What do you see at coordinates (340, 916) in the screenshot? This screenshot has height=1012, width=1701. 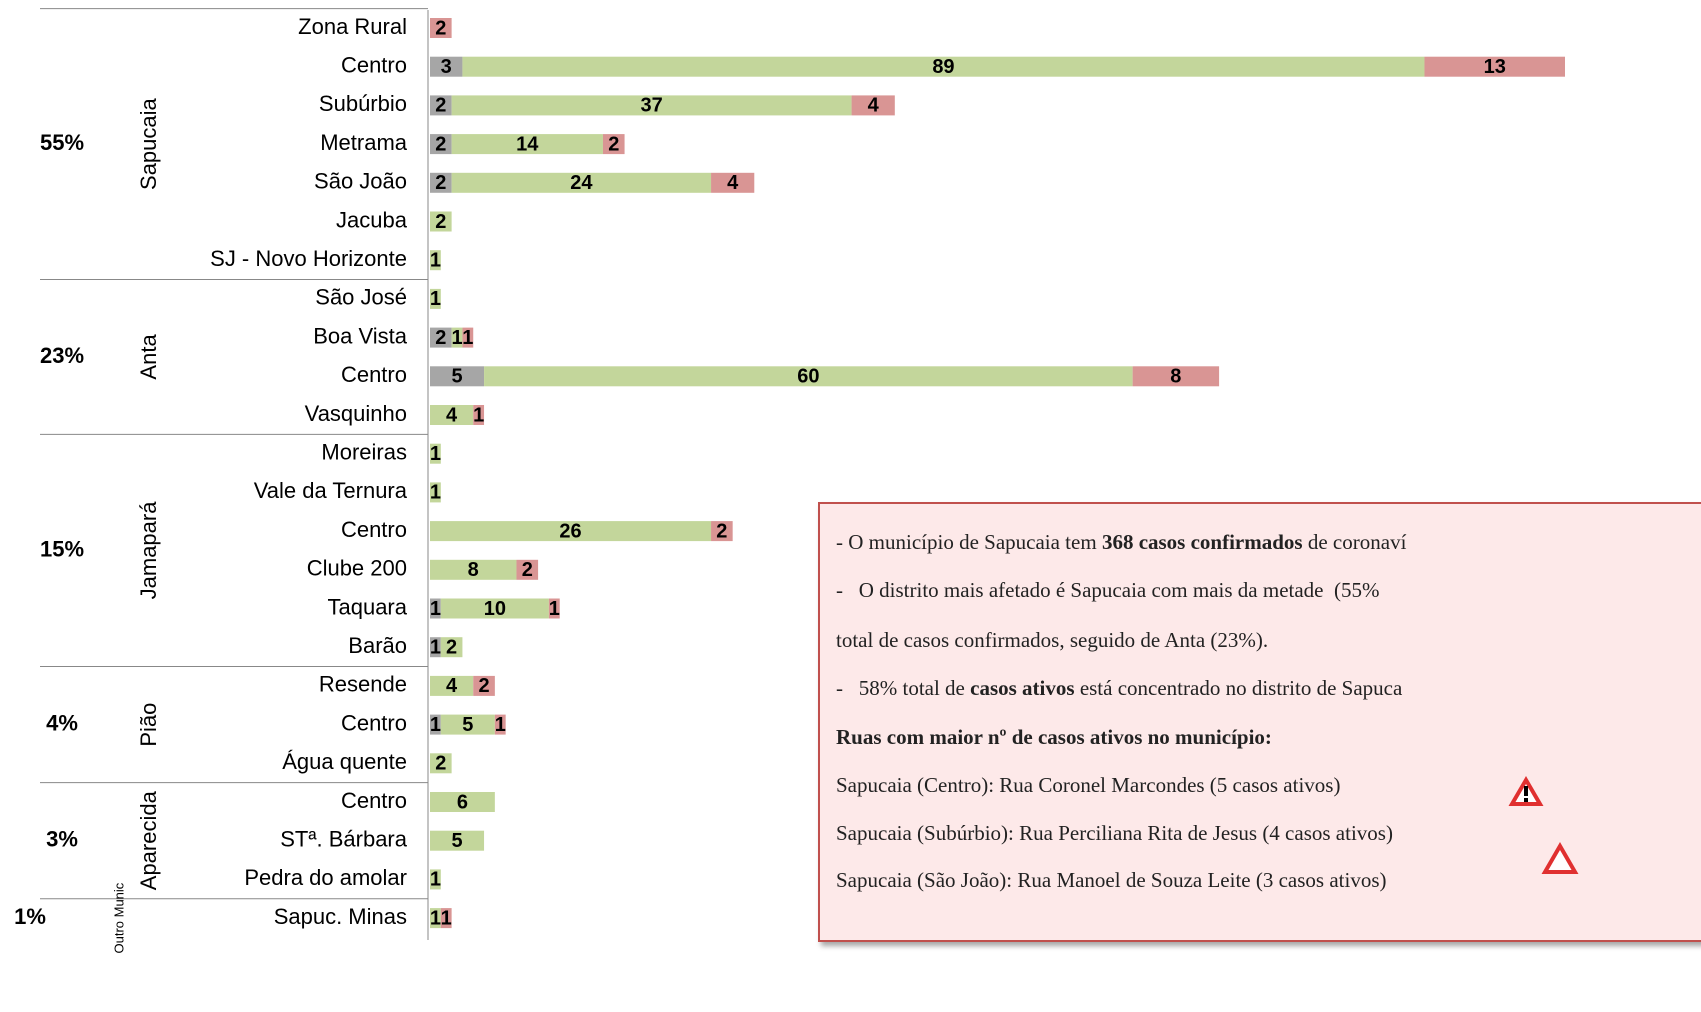 I see `category-label: Sapuc. Minas` at bounding box center [340, 916].